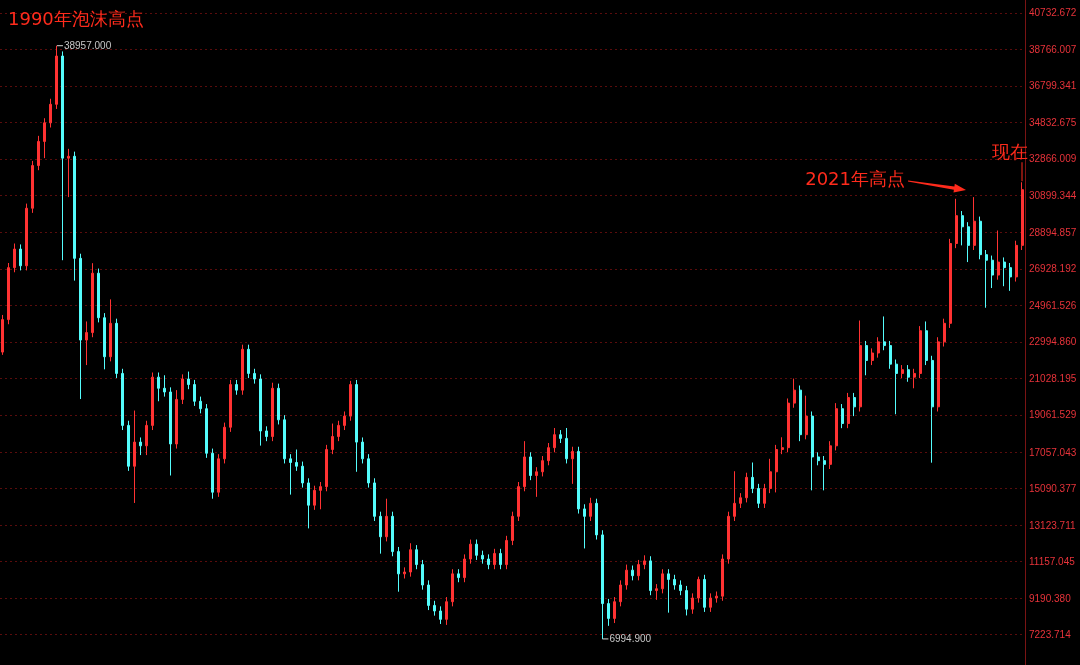 This screenshot has height=665, width=1080. I want to click on y-tick-label: 26928.192, so click(1053, 269).